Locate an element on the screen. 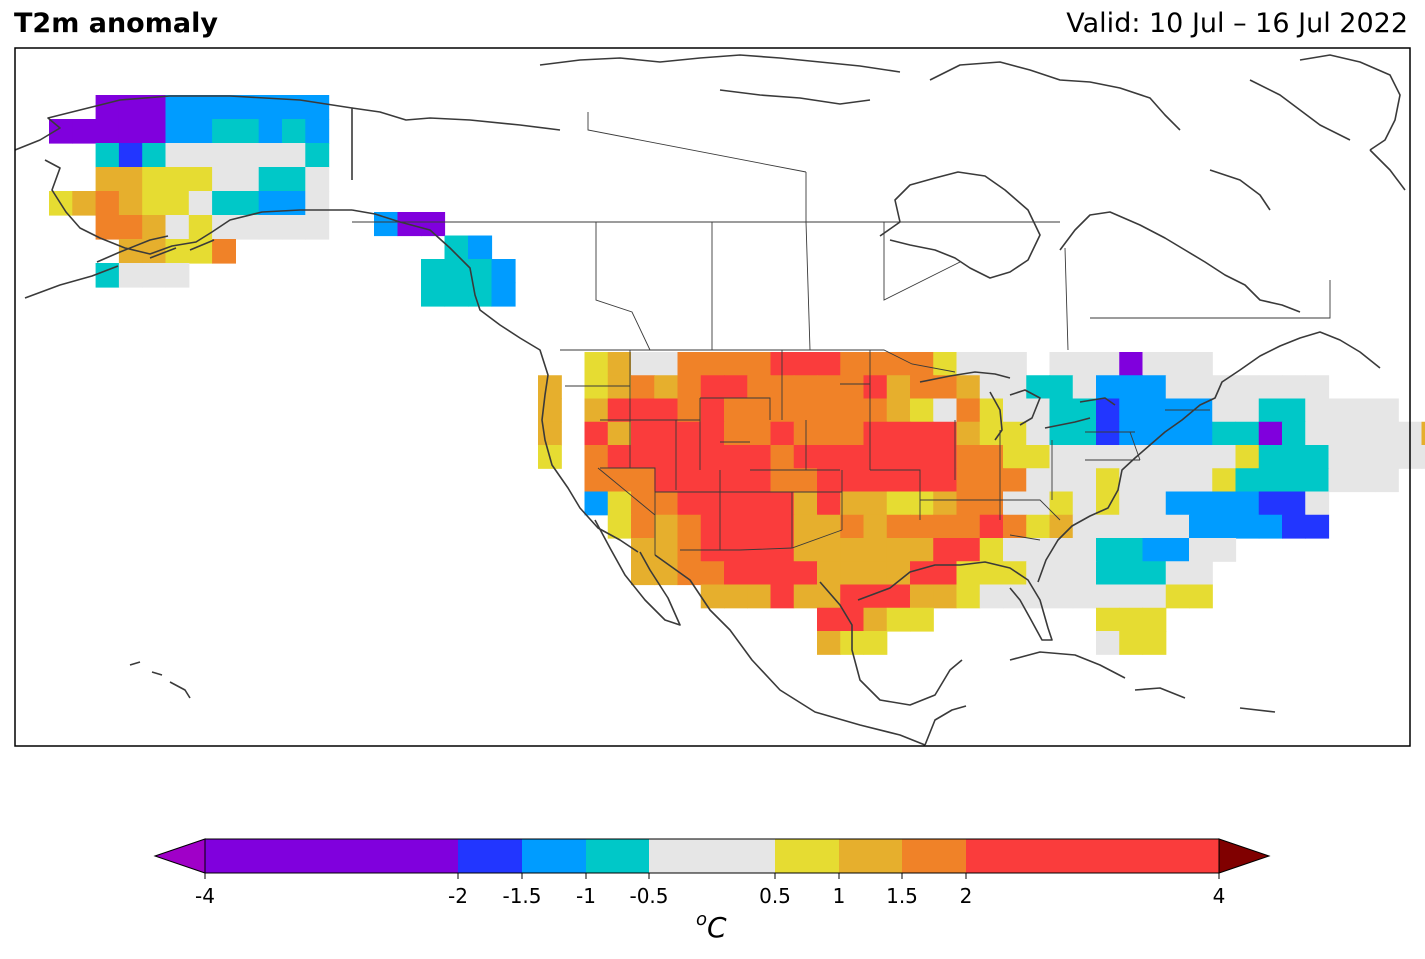  colorbar-outline is located at coordinates (712, 856).